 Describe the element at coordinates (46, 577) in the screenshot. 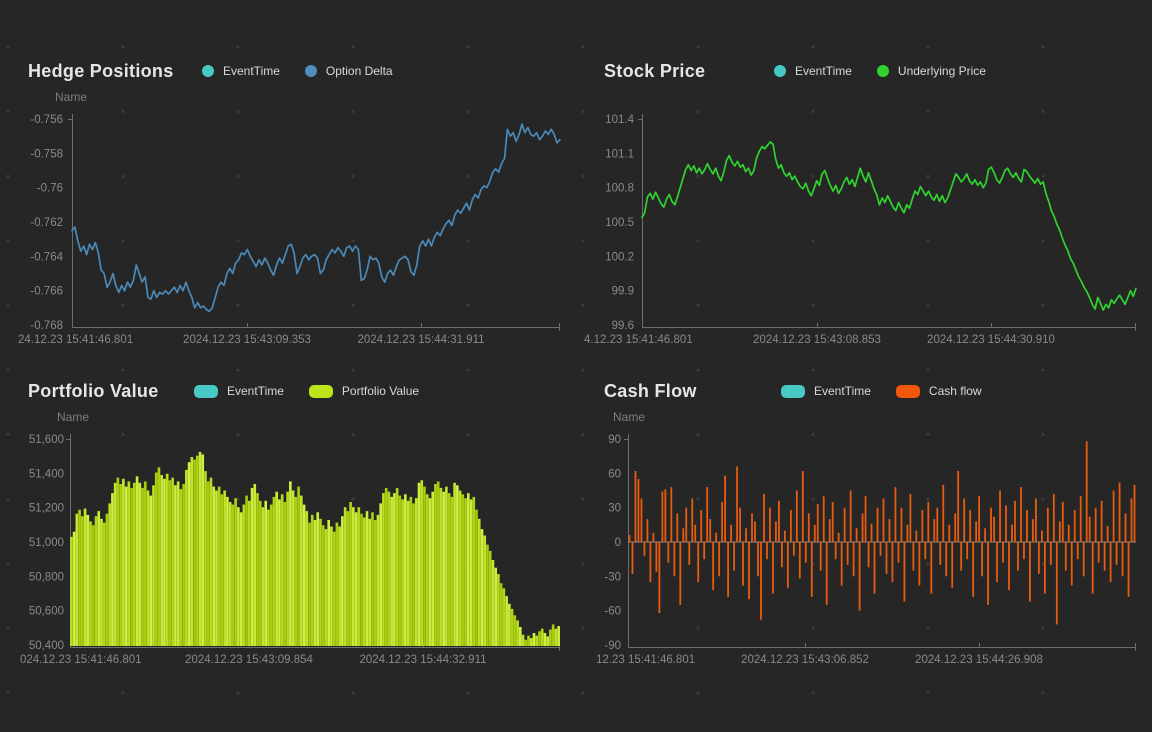

I see `svg-text: 50,800` at that location.